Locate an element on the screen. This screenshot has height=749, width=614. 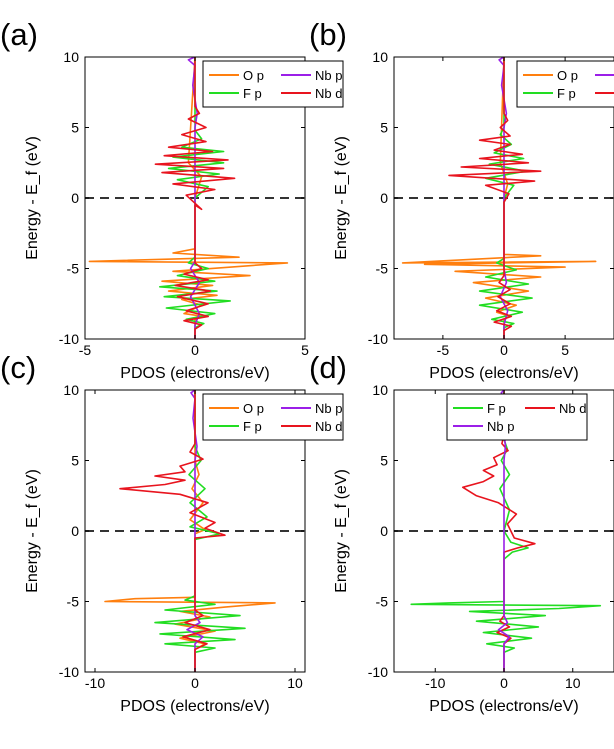
legend: F p Nb d Nb p is located at coordinates (517, 417).